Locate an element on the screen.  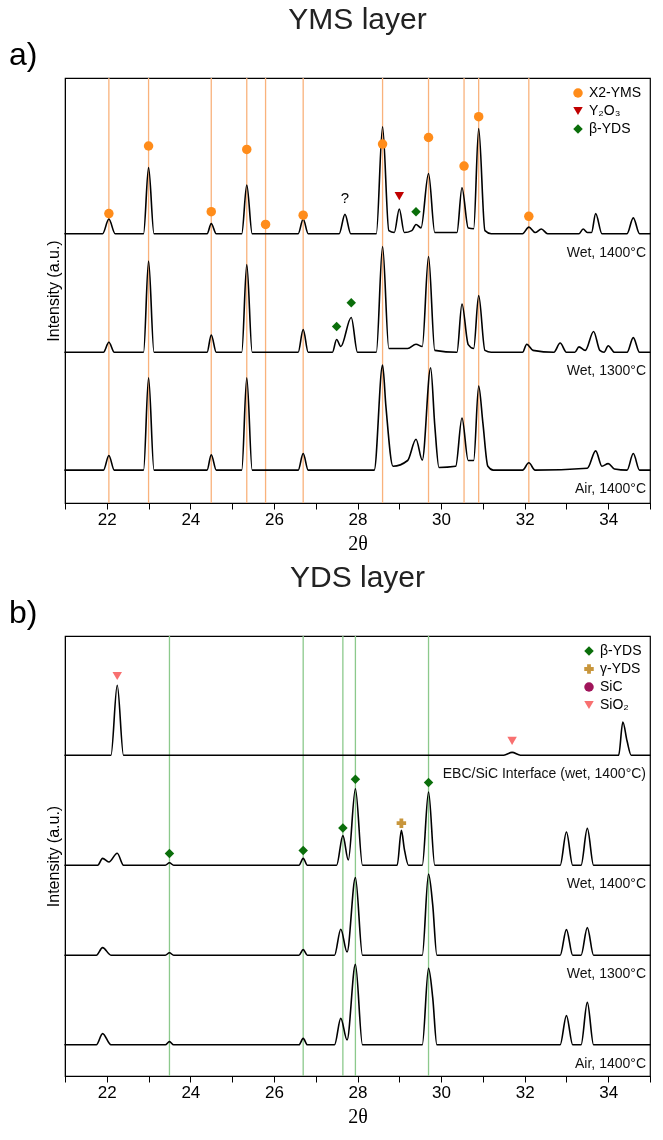
legend-label: SiO₂ is located at coordinates (614, 704).